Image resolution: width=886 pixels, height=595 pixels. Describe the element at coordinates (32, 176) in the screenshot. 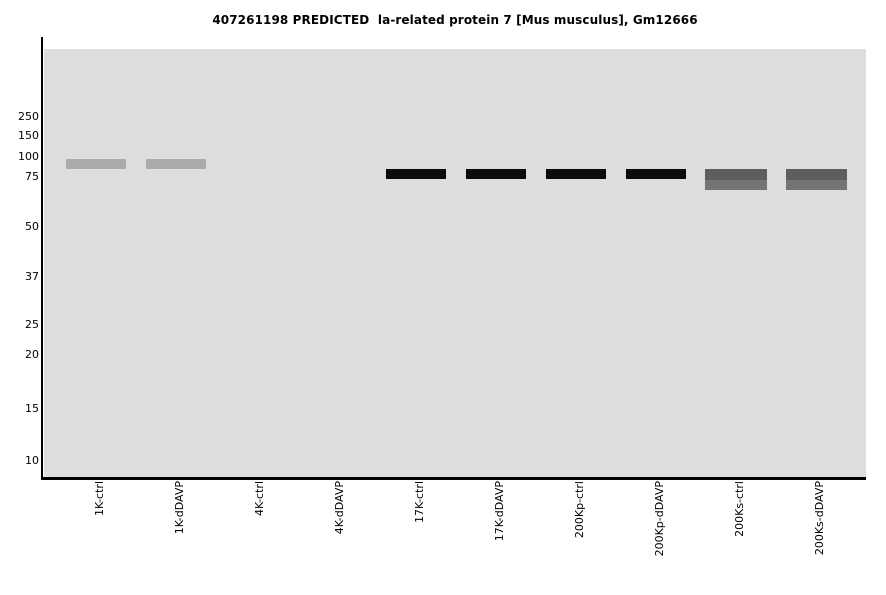

I see `y-tick-label-75: 75` at that location.